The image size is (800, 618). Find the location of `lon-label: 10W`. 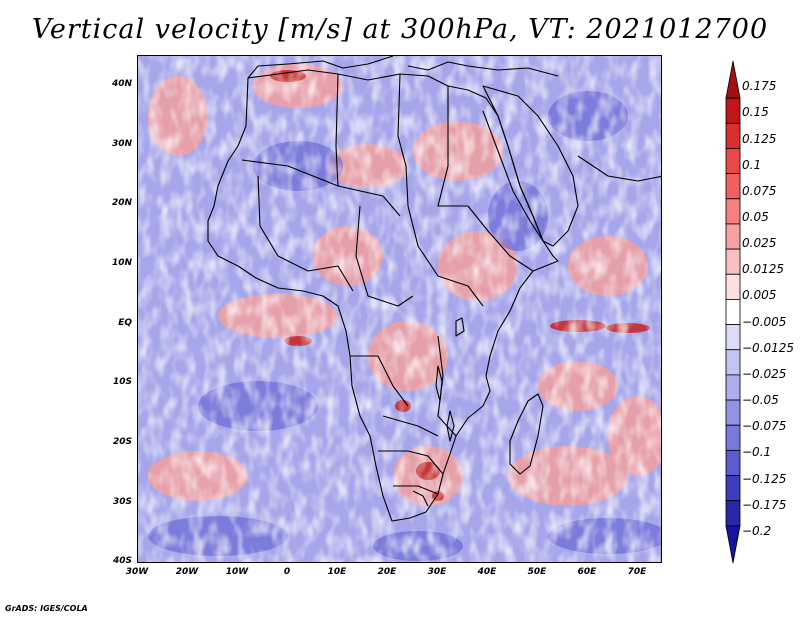

lon-label: 10W is located at coordinates (237, 572).